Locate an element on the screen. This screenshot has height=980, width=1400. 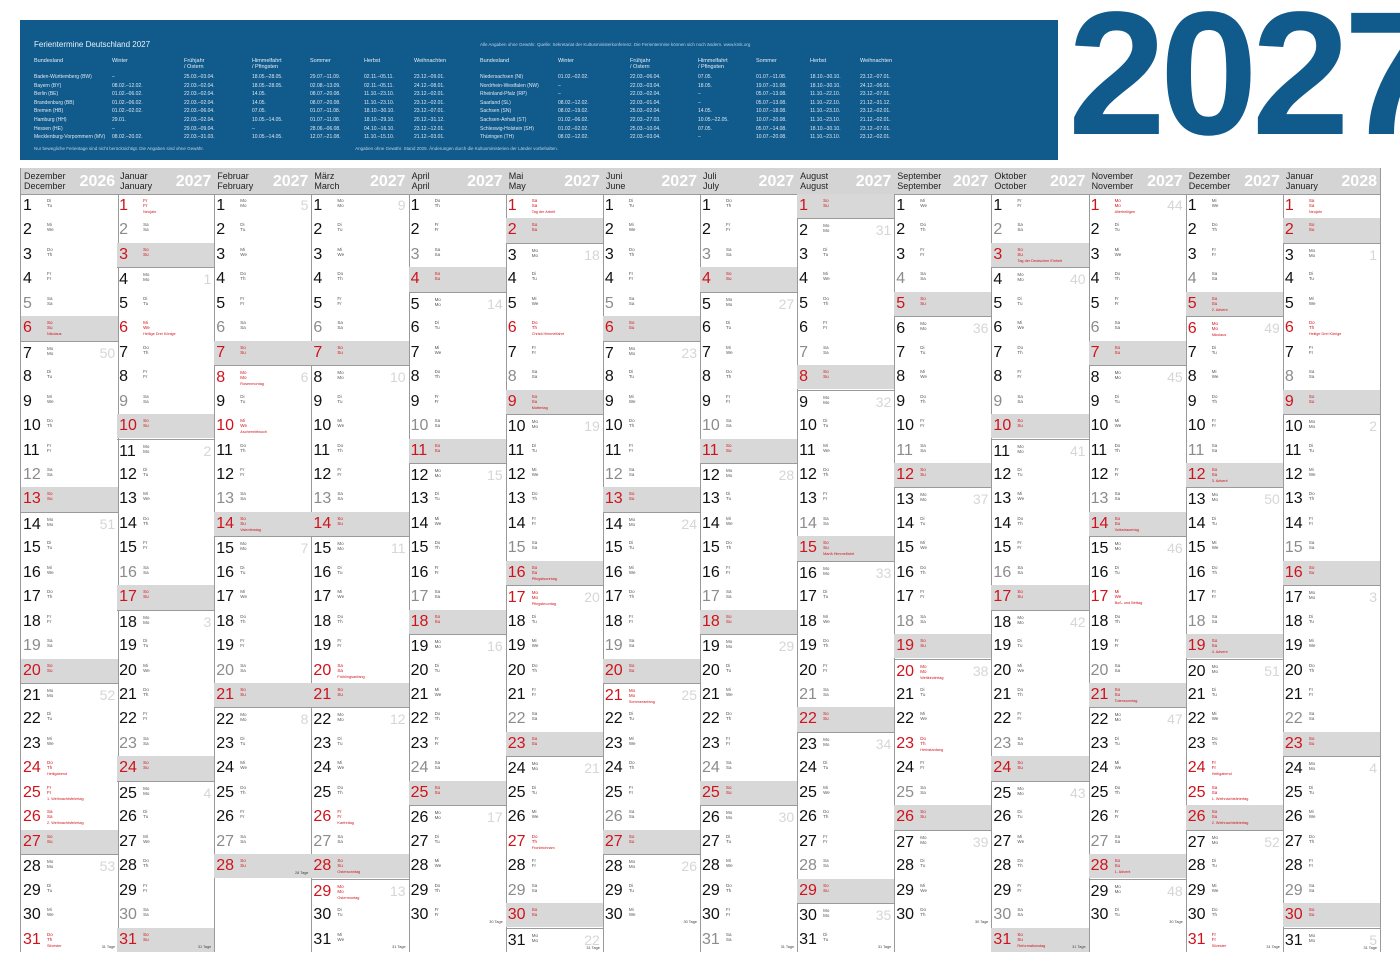
day-number: 4 is located at coordinates (27, 279).